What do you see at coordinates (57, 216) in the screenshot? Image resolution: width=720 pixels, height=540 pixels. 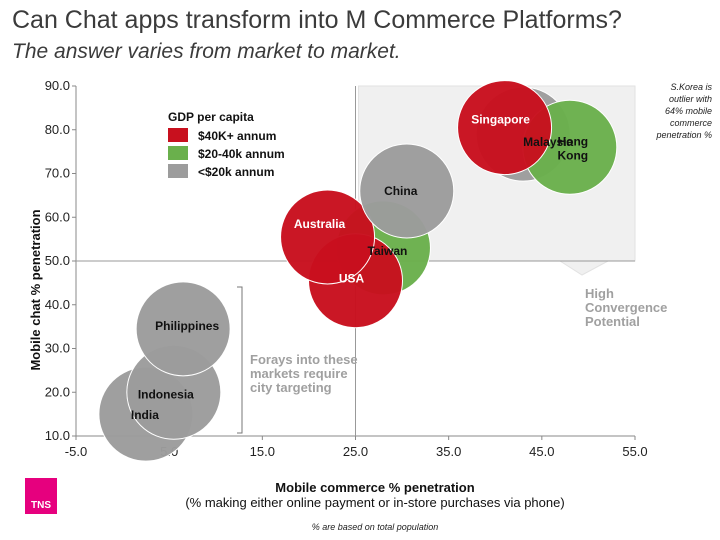 I see `y-tick-label: 60.0` at bounding box center [57, 216].